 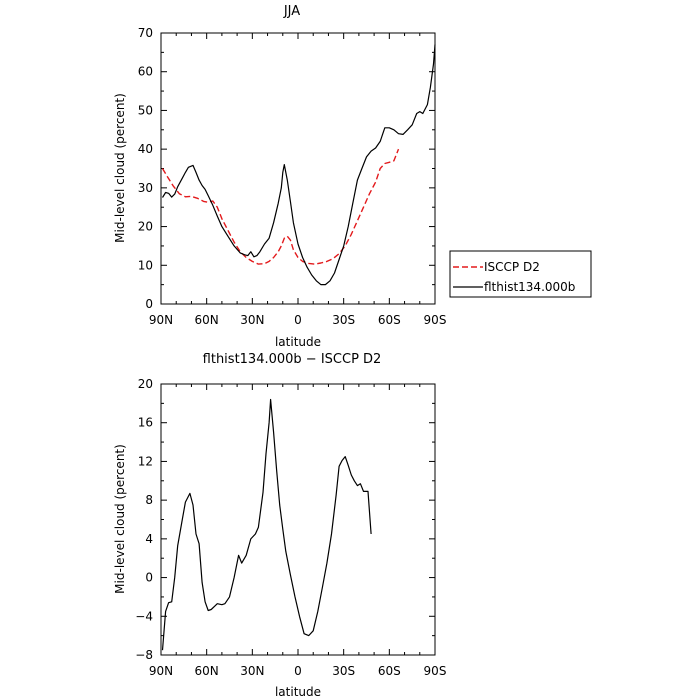 I want to click on top-y-tick-label: 20, so click(x=145, y=227).